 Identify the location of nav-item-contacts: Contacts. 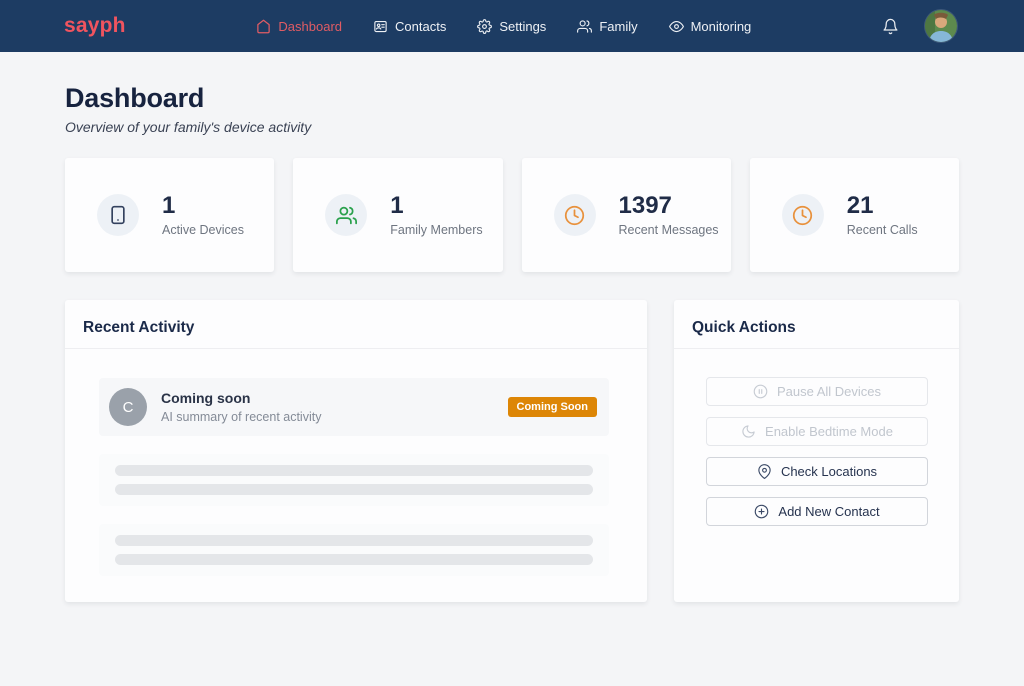
(409, 26).